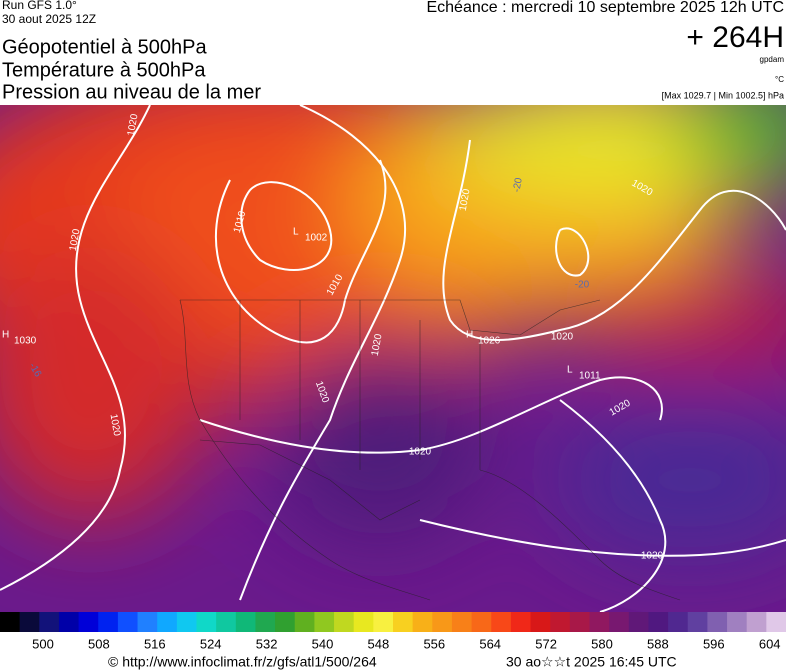 This screenshot has height=672, width=786. Describe the element at coordinates (489, 341) in the screenshot. I see `center-value: 1026` at that location.